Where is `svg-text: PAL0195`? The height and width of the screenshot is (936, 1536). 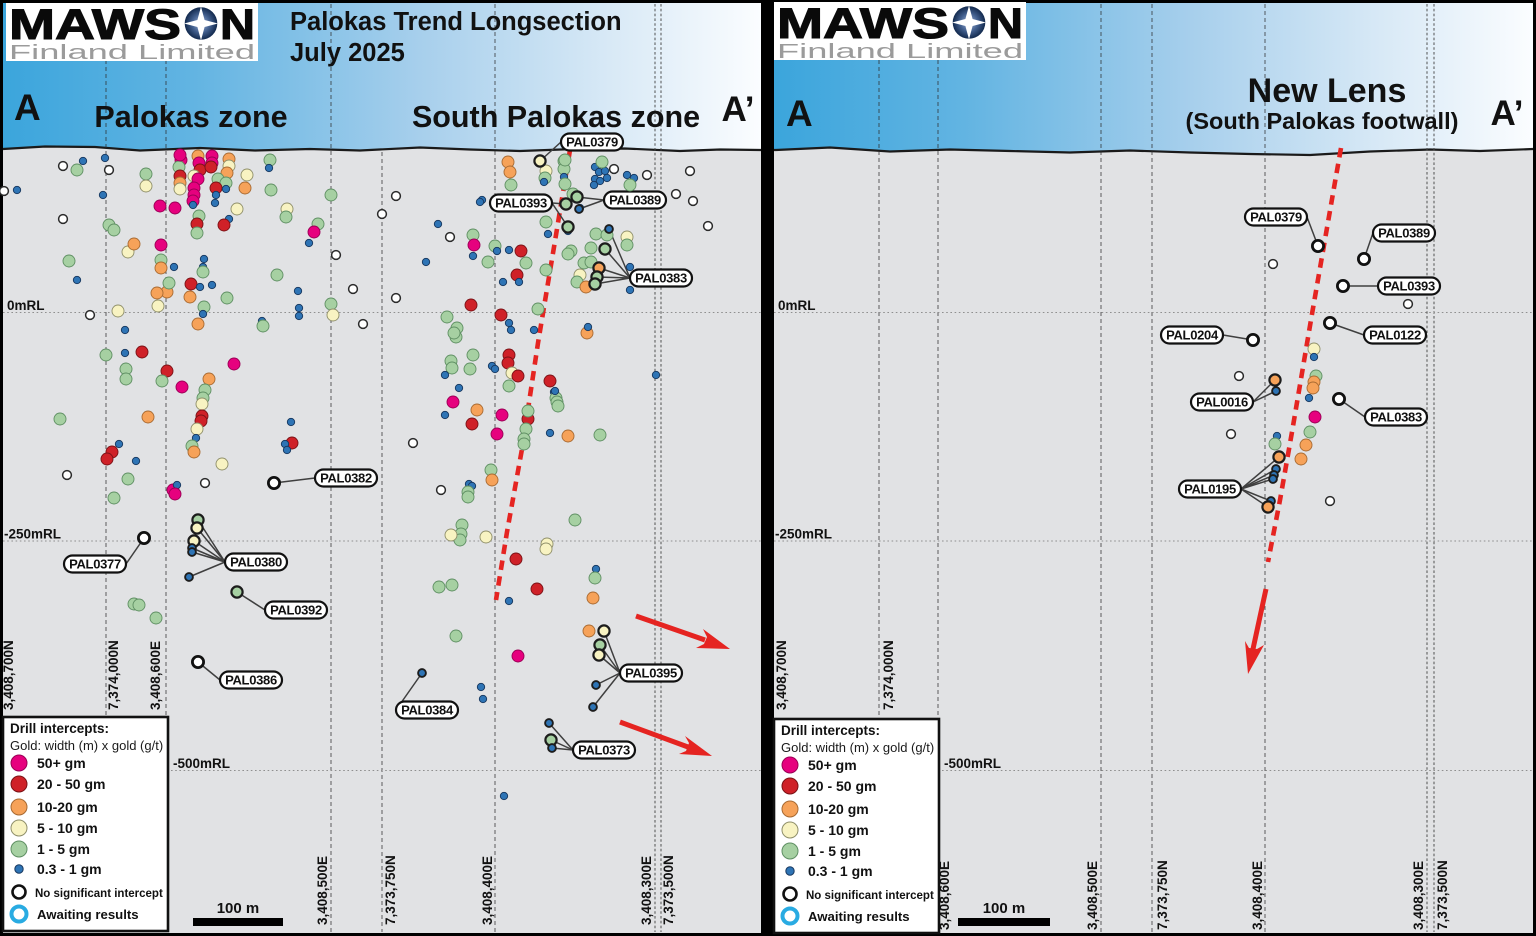
svg-text: PAL0195 is located at coordinates (1210, 489).